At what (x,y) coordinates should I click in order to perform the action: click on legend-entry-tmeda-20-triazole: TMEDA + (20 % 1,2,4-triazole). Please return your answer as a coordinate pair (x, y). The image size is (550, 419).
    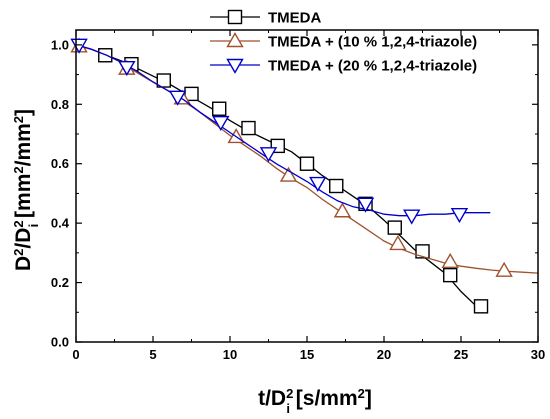
    Looking at the image, I should click on (343, 66).